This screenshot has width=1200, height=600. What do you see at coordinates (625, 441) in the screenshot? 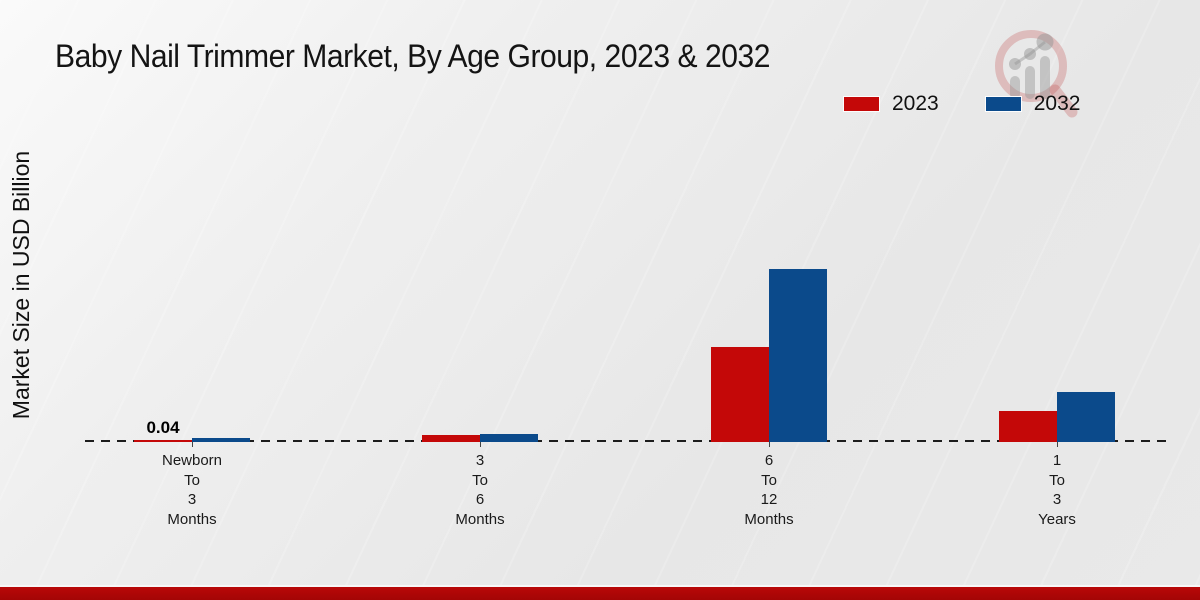
I see `x-axis-baseline` at bounding box center [625, 441].